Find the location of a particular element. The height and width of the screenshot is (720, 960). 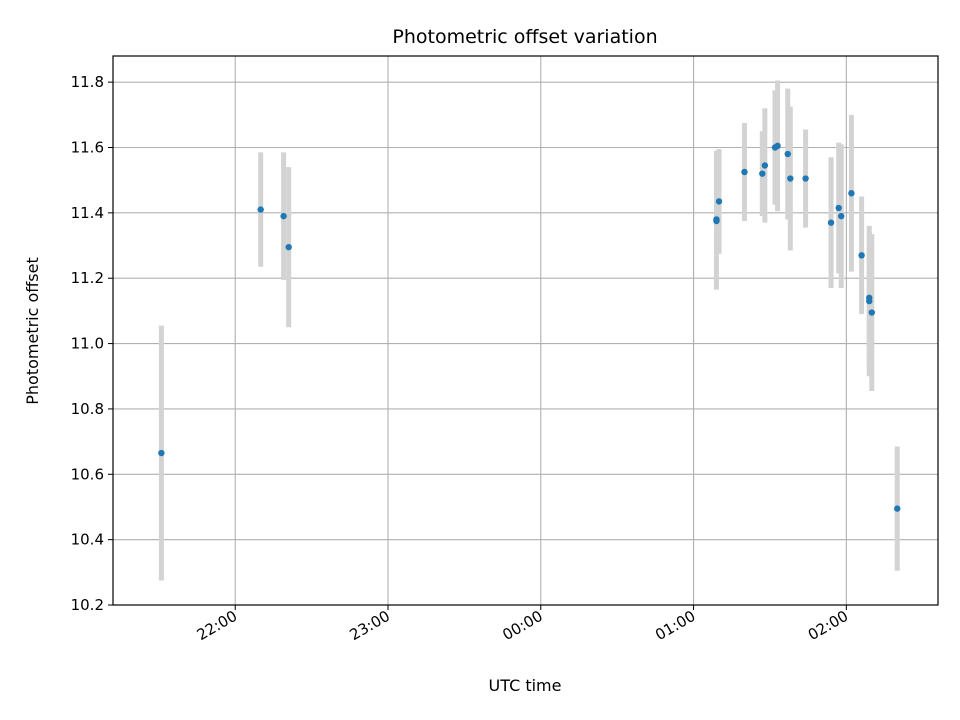

y-tick-label: 11.2 is located at coordinates (87, 278).